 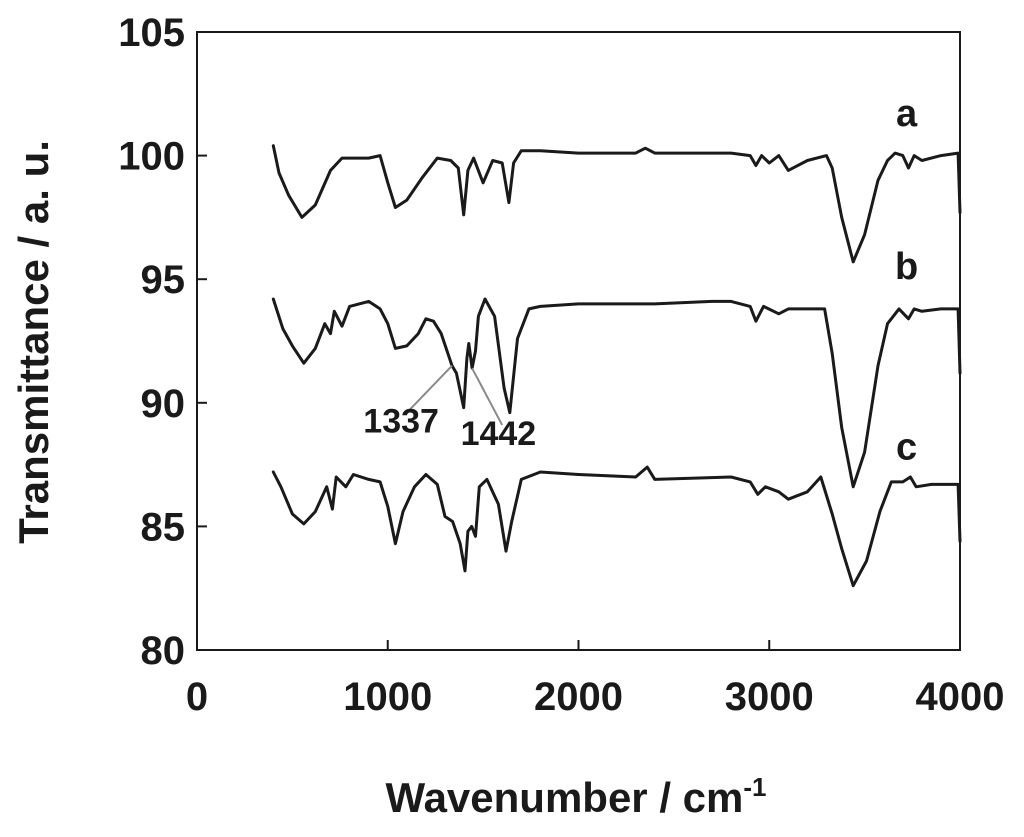 I want to click on x-tick-label: 0, so click(x=197, y=697).